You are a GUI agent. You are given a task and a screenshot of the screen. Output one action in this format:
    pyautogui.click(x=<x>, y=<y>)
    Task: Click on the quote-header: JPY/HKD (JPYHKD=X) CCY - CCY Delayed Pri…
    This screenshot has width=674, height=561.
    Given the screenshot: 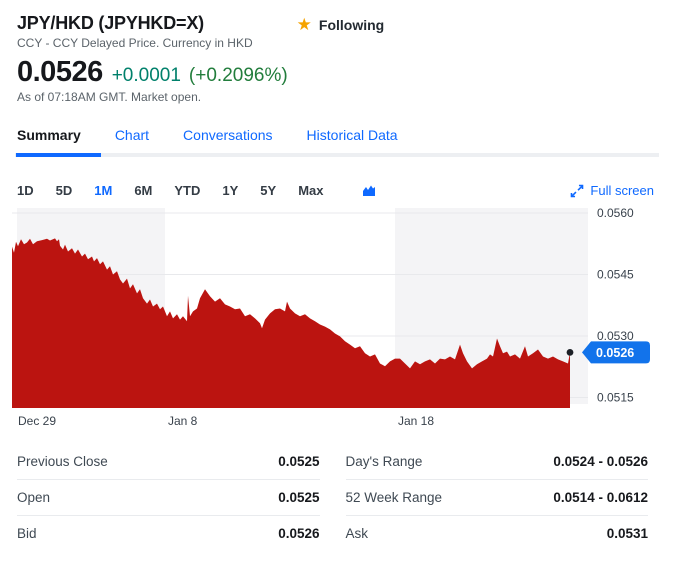 What is the action you would take?
    pyautogui.click(x=337, y=25)
    